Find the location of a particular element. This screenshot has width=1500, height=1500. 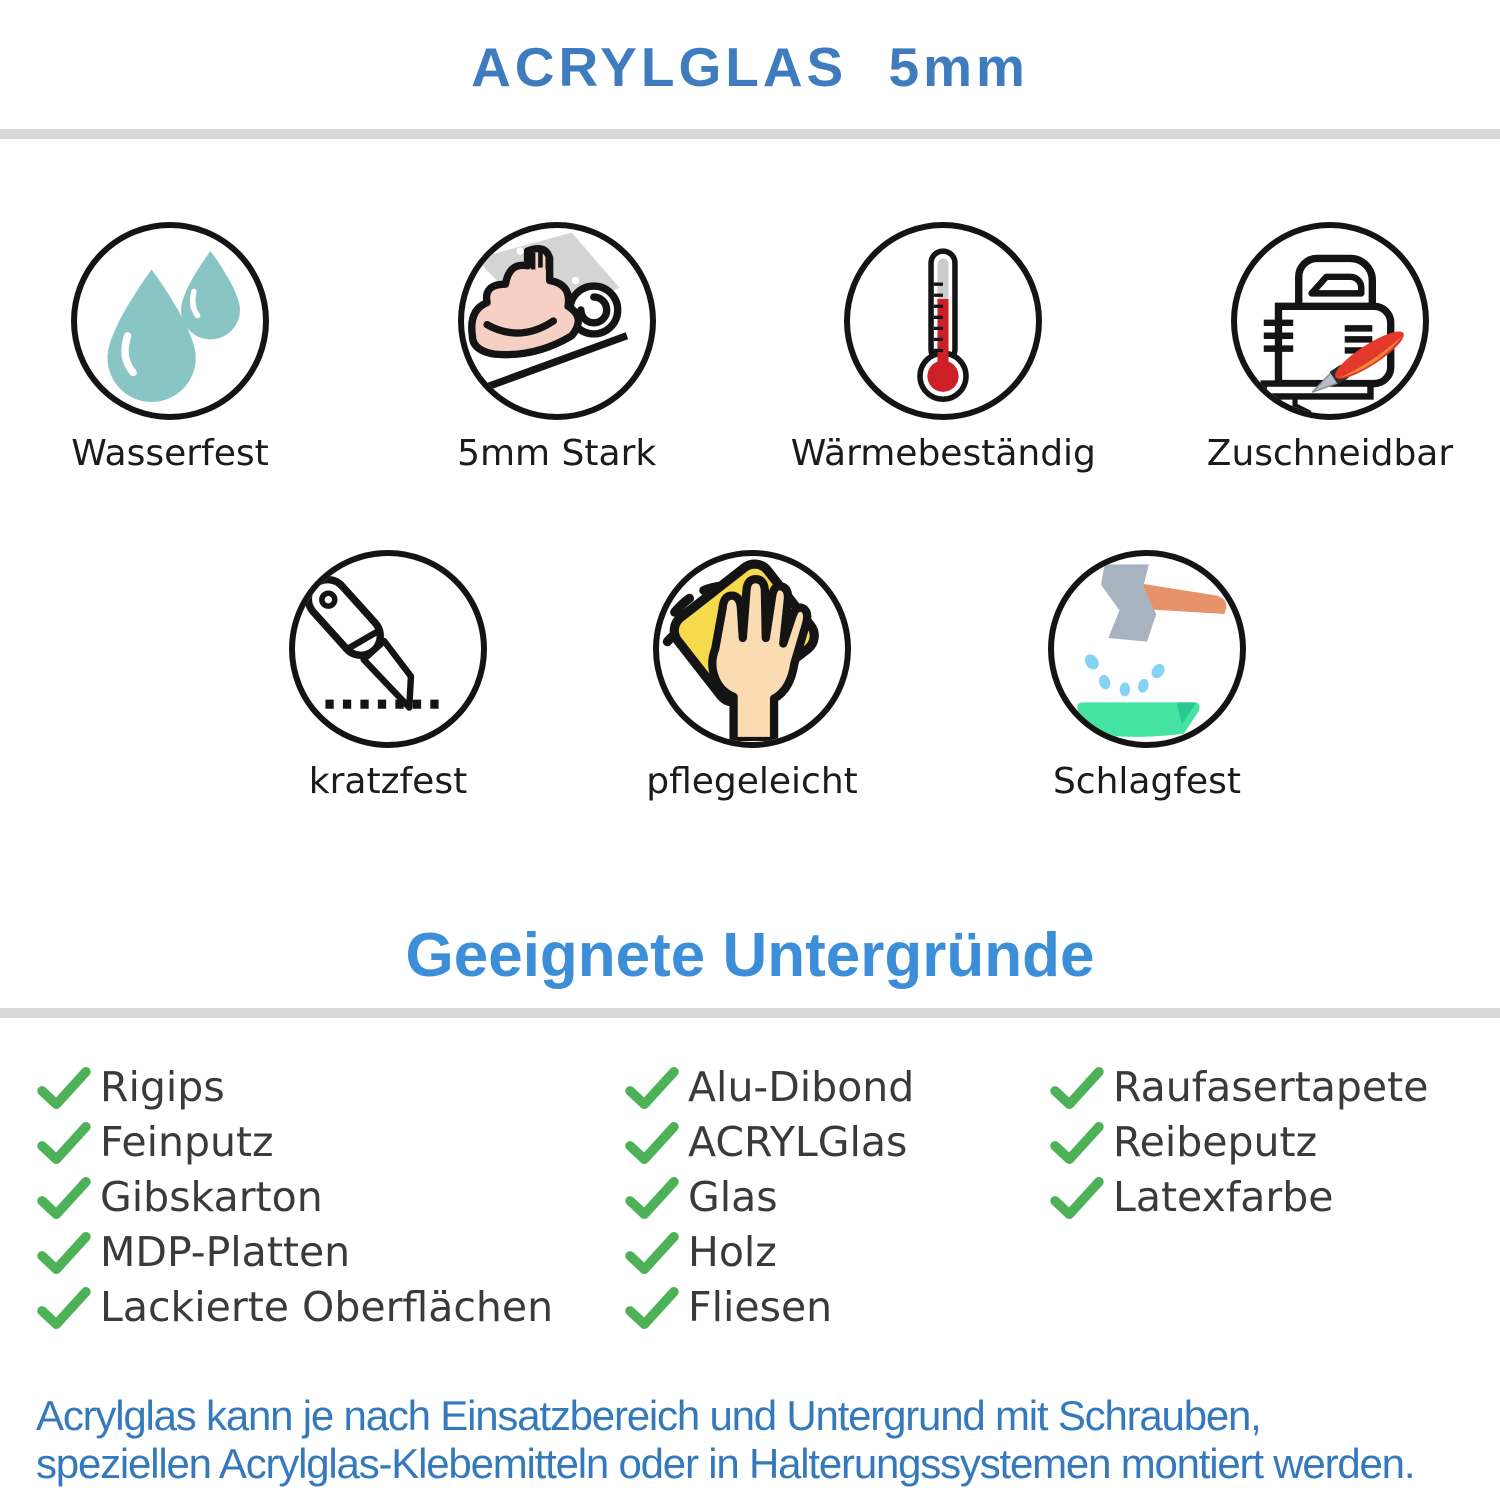

divider-top is located at coordinates (750, 134).